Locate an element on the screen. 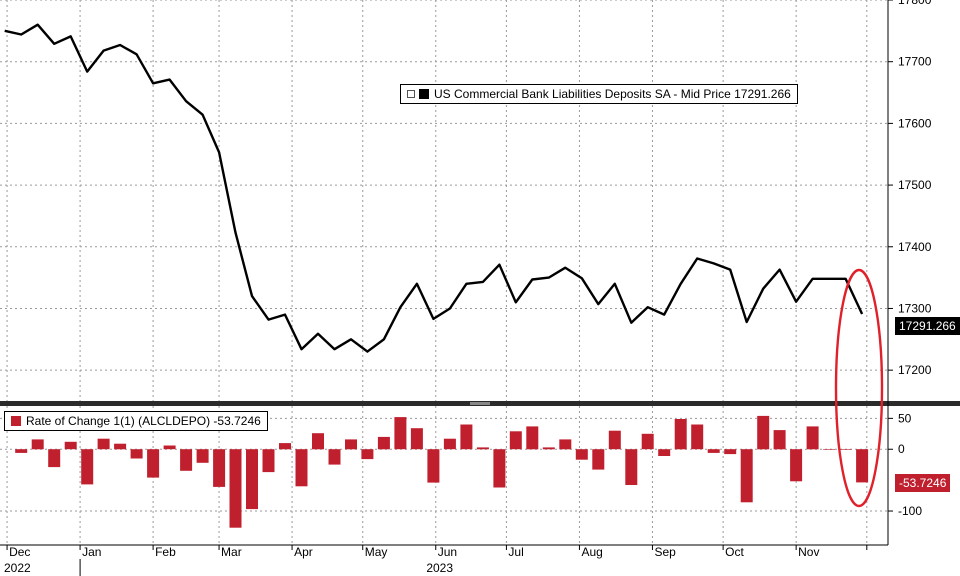 The image size is (960, 576). line-last-value-badge: 17291.266 is located at coordinates (927, 326).